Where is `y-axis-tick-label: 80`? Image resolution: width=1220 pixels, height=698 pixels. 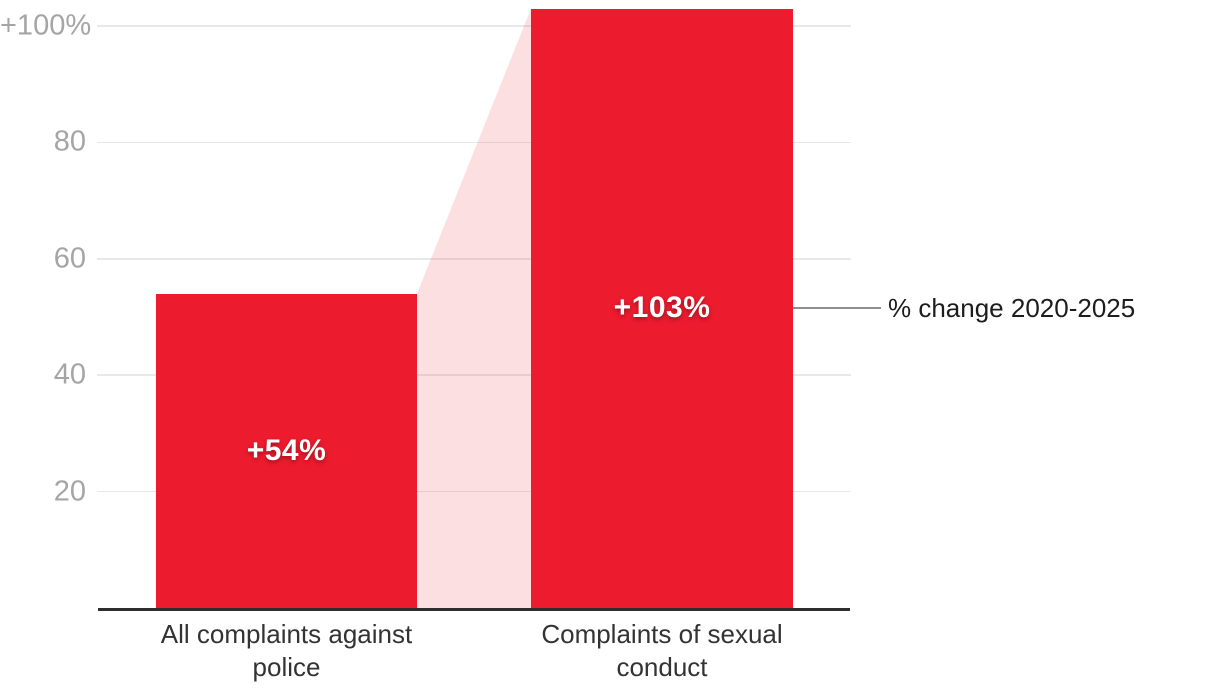
y-axis-tick-label: 80 is located at coordinates (69, 141).